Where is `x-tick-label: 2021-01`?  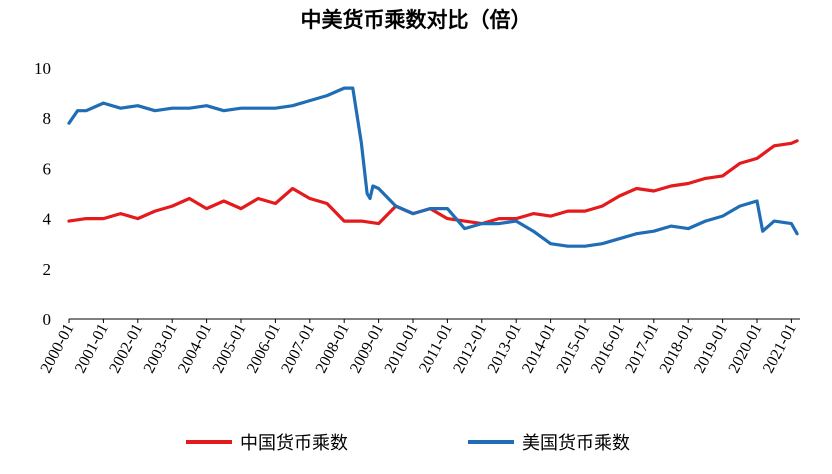
x-tick-label: 2021-01 is located at coordinates (780, 348).